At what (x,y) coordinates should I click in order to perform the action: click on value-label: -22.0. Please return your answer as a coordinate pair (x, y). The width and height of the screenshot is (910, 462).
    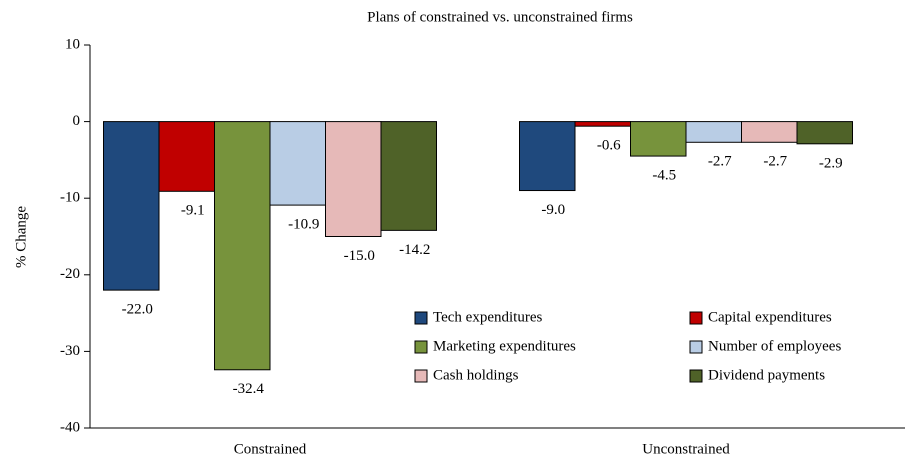
    Looking at the image, I should click on (137, 310).